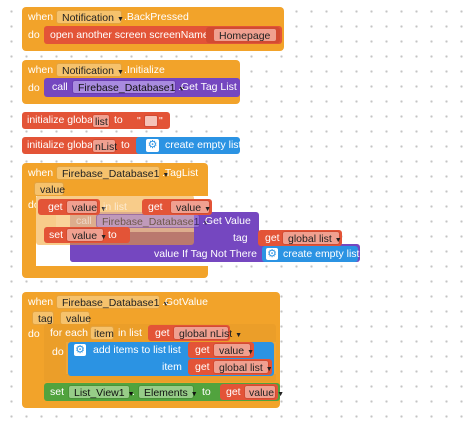 The width and height of the screenshot is (474, 424). Describe the element at coordinates (144, 70) in the screenshot. I see `event-name: .Initialize` at that location.